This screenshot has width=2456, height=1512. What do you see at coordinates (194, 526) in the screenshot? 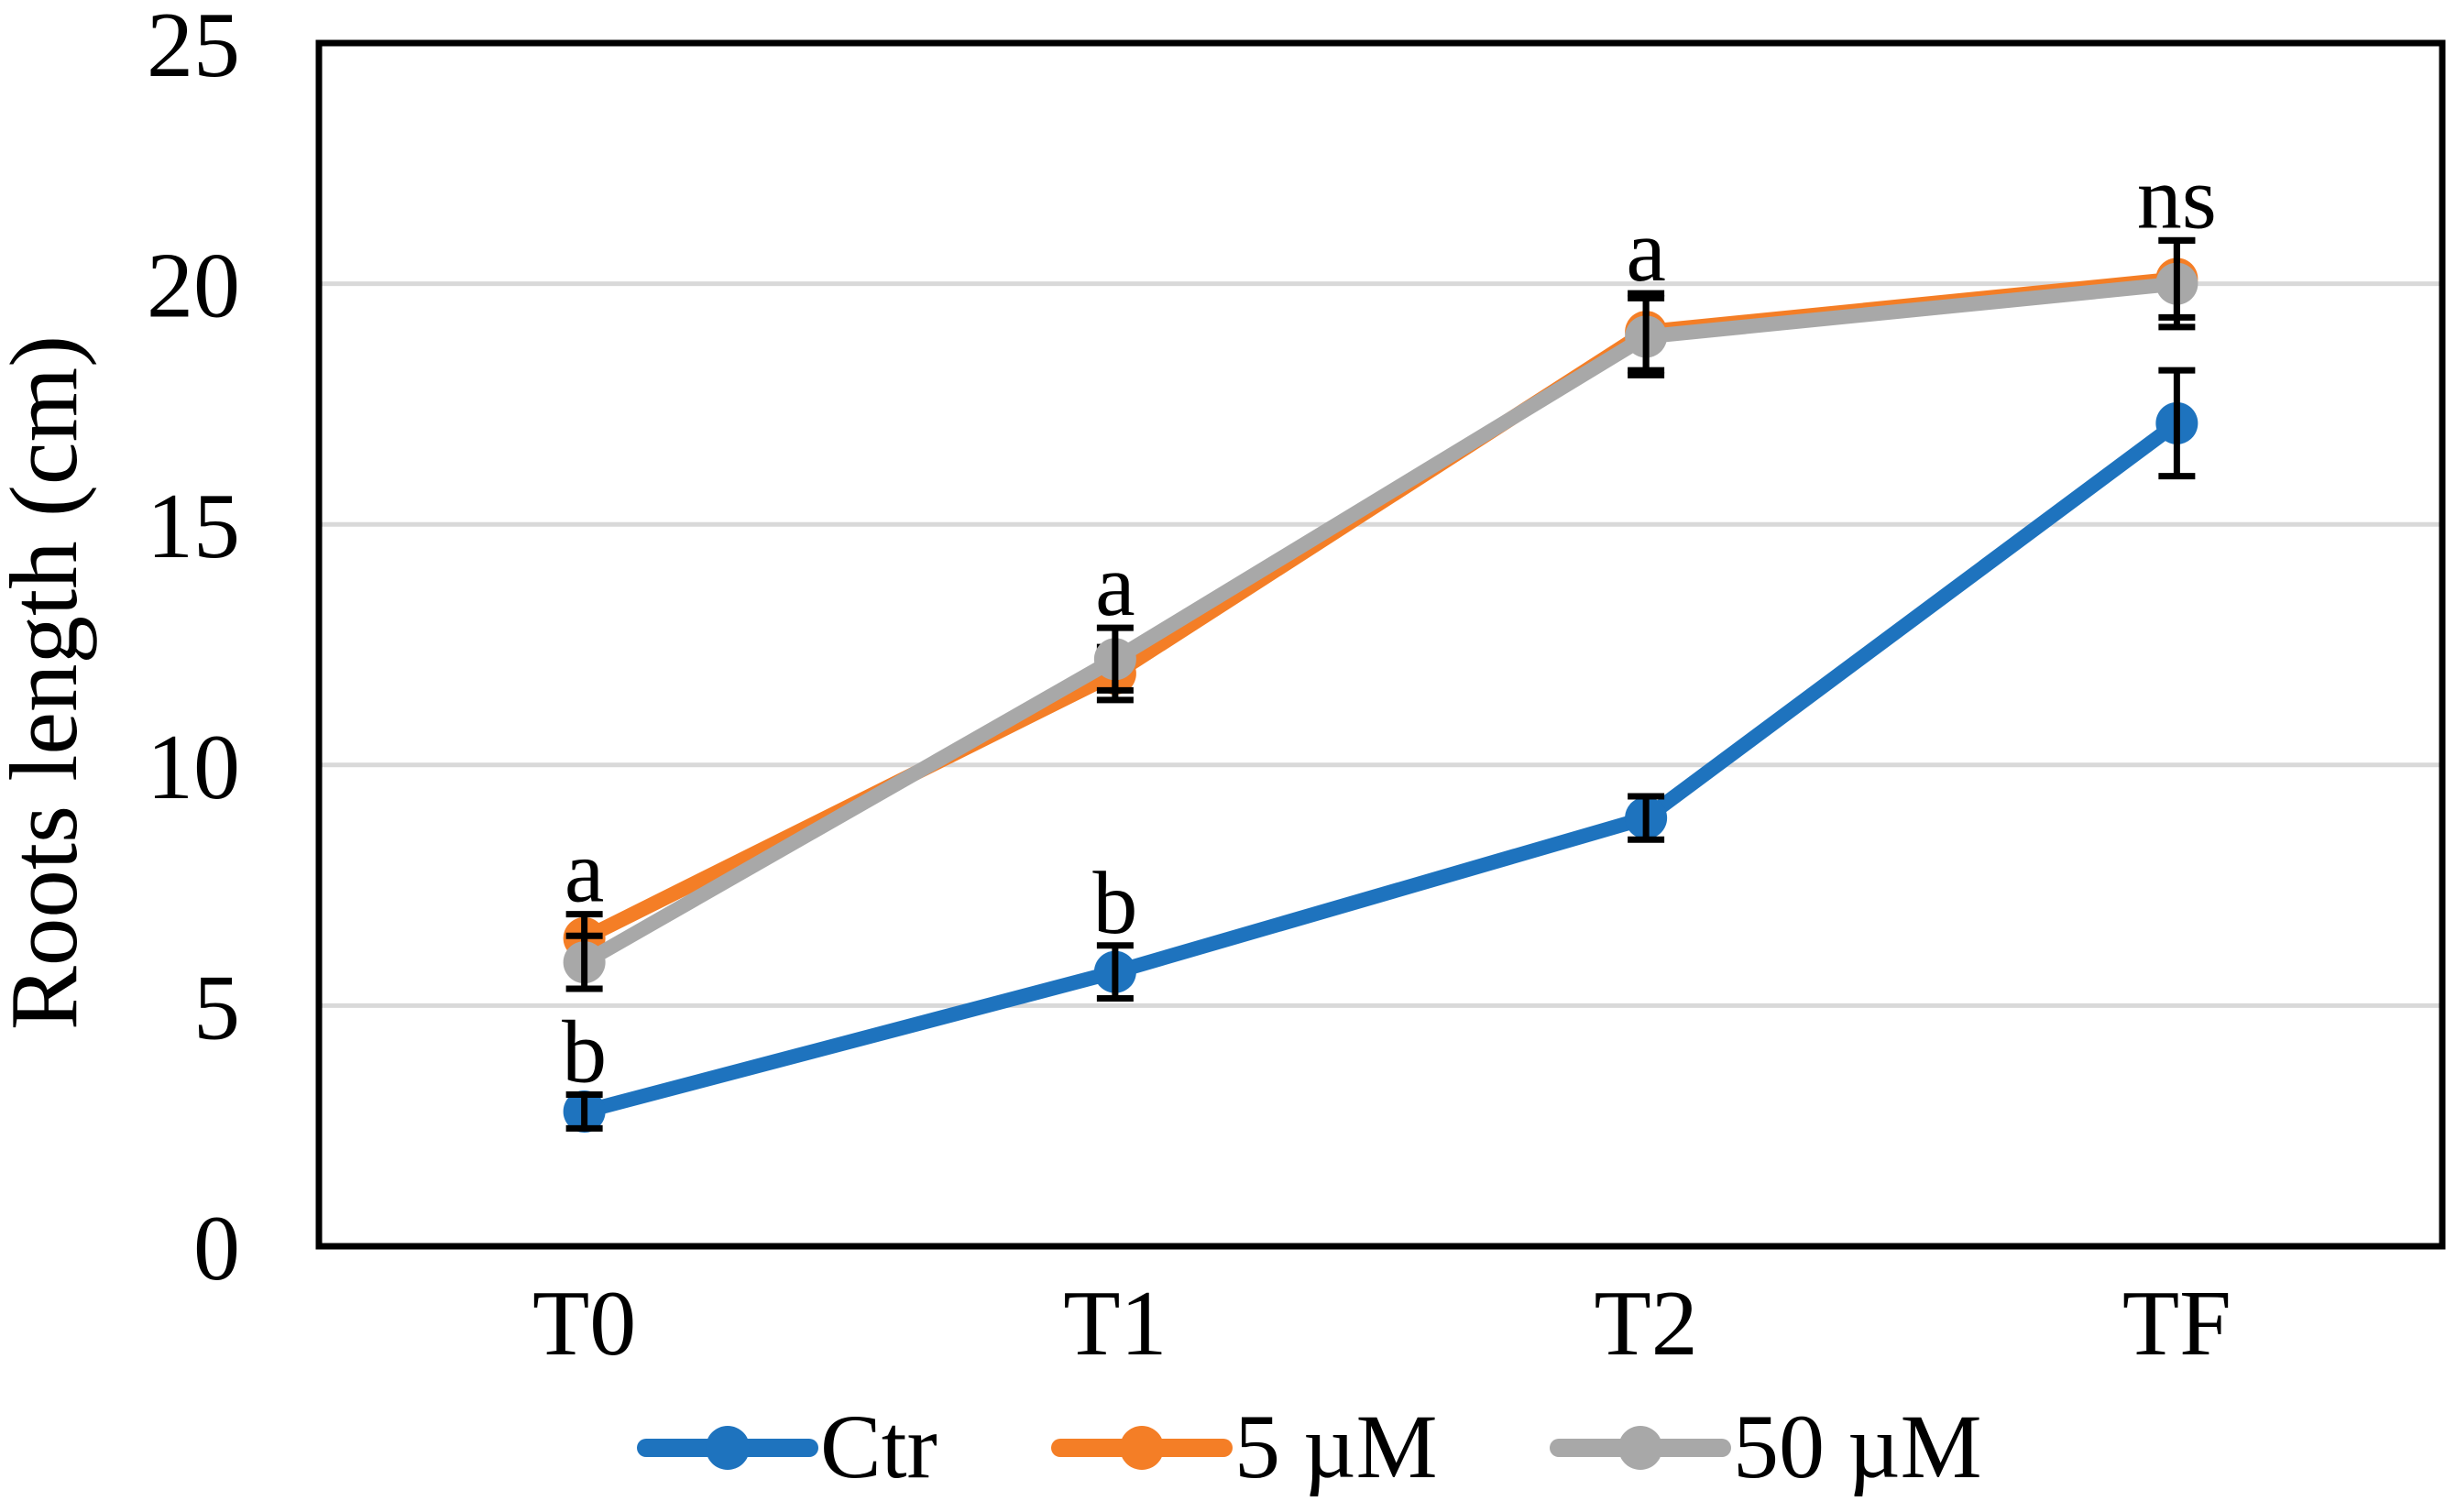
I see `y-tick-label: 15` at bounding box center [194, 526].